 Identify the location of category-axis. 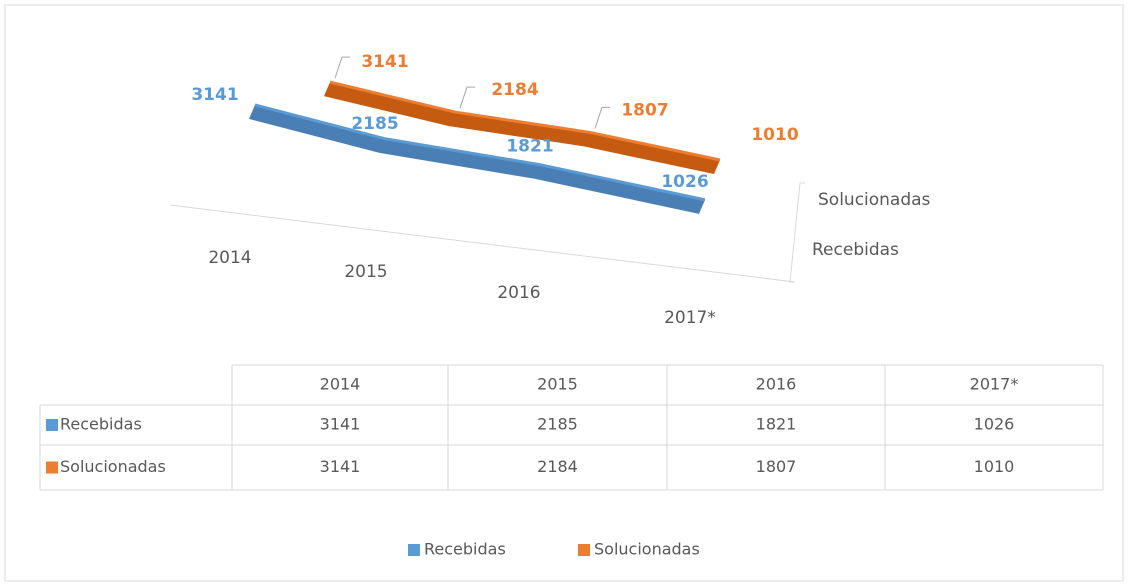
(482, 243).